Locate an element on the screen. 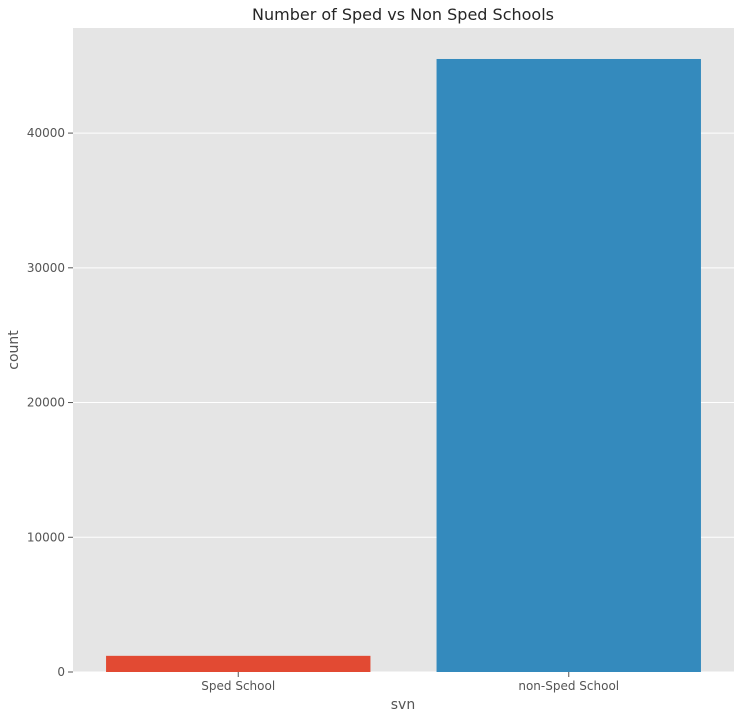 The width and height of the screenshot is (744, 722). y-tick-label: 10000 is located at coordinates (46, 537).